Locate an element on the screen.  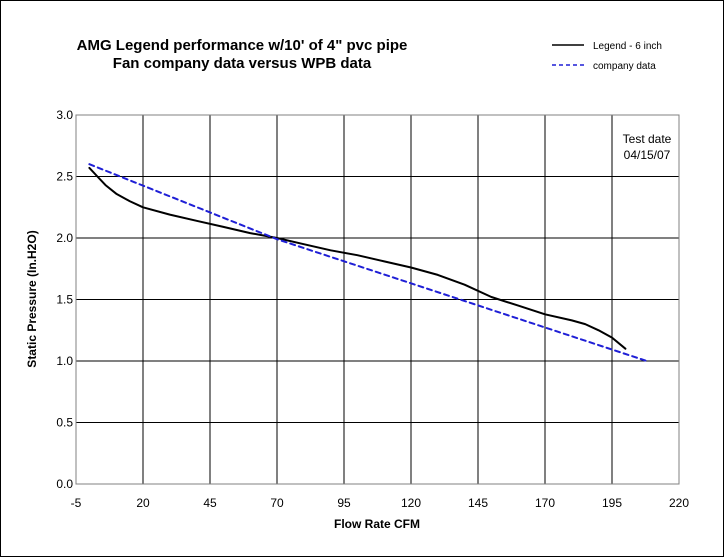
y-tick-label: 3.0 is located at coordinates (64, 115).